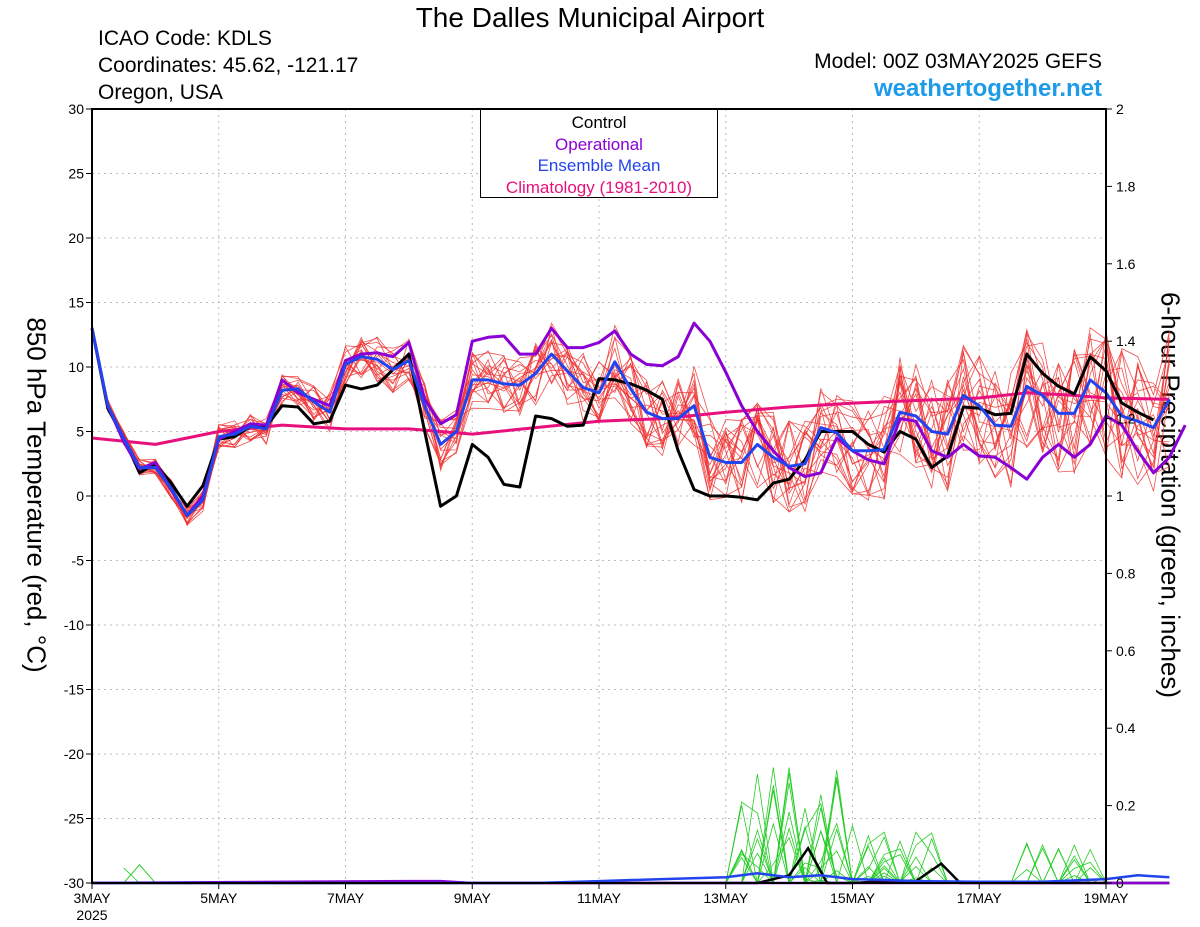 The height and width of the screenshot is (927, 1200). I want to click on x-tick-label: 17MAY, so click(980, 898).